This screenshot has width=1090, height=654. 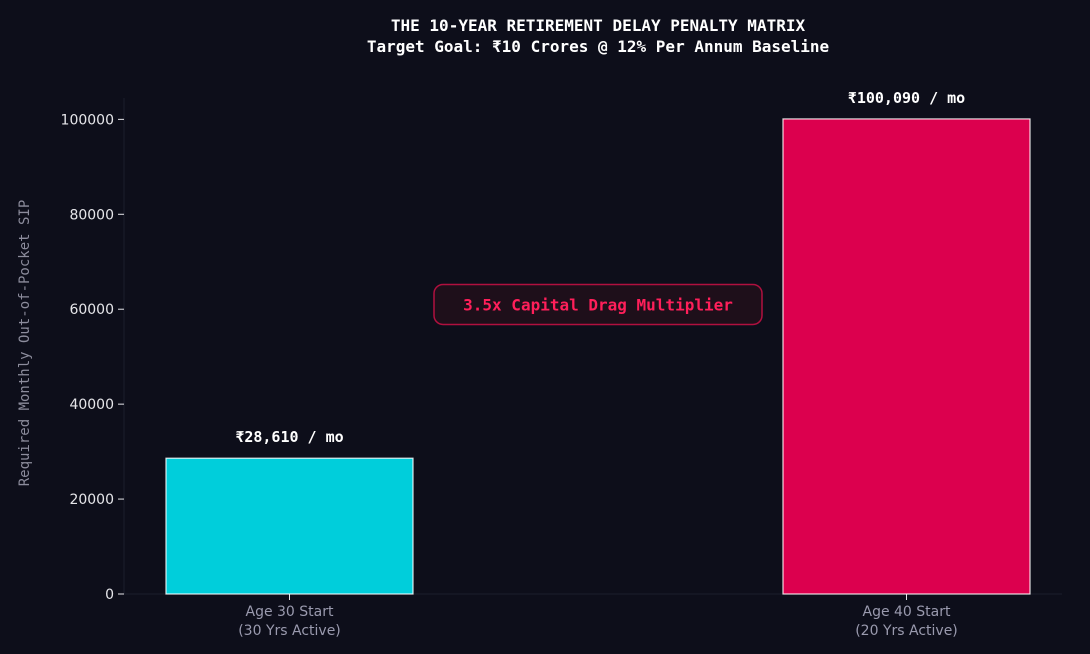 I want to click on y-axis-label: Required Monthly Out-of-Pocket SIP, so click(x=25, y=343).